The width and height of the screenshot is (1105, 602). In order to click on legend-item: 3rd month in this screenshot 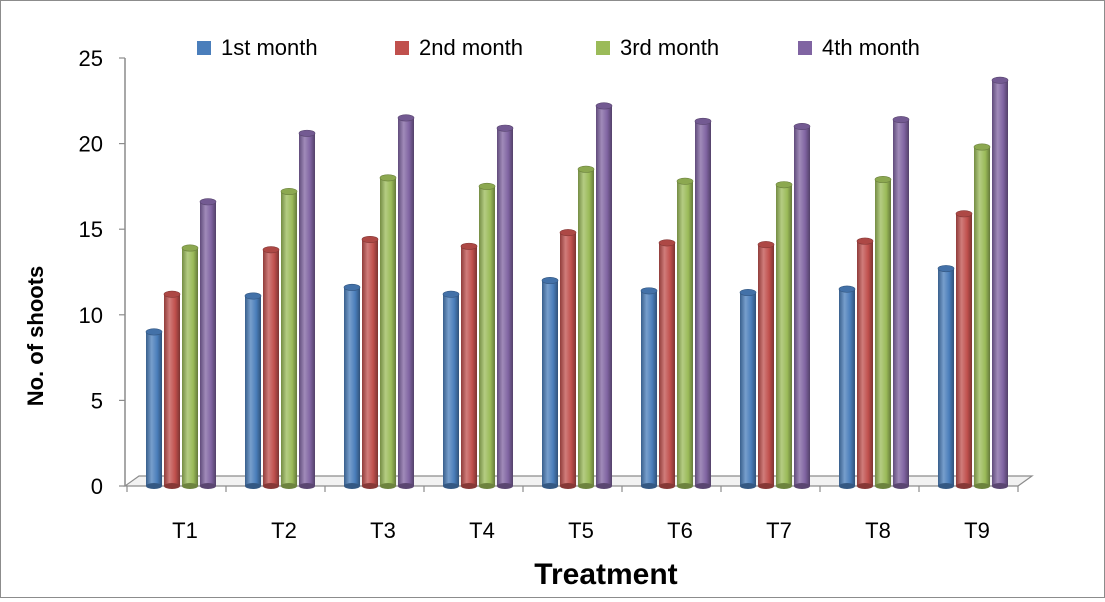, I will do `click(657, 47)`.